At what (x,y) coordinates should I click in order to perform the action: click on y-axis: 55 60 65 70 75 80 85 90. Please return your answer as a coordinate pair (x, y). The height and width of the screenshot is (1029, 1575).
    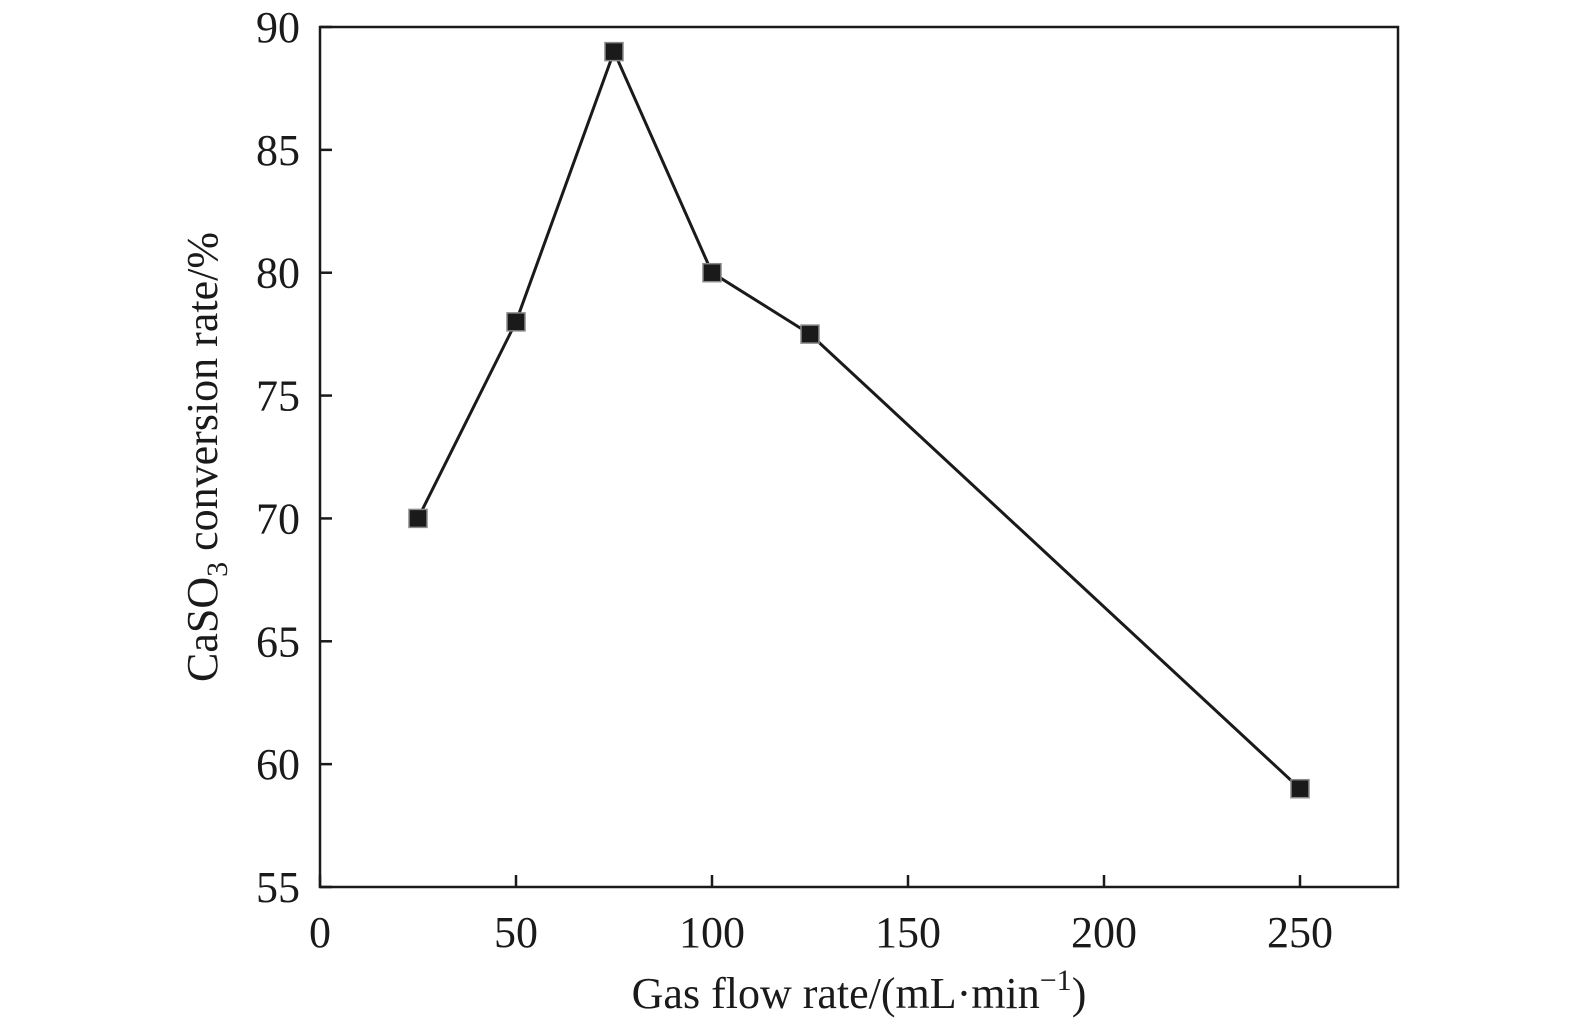
    Looking at the image, I should click on (294, 457).